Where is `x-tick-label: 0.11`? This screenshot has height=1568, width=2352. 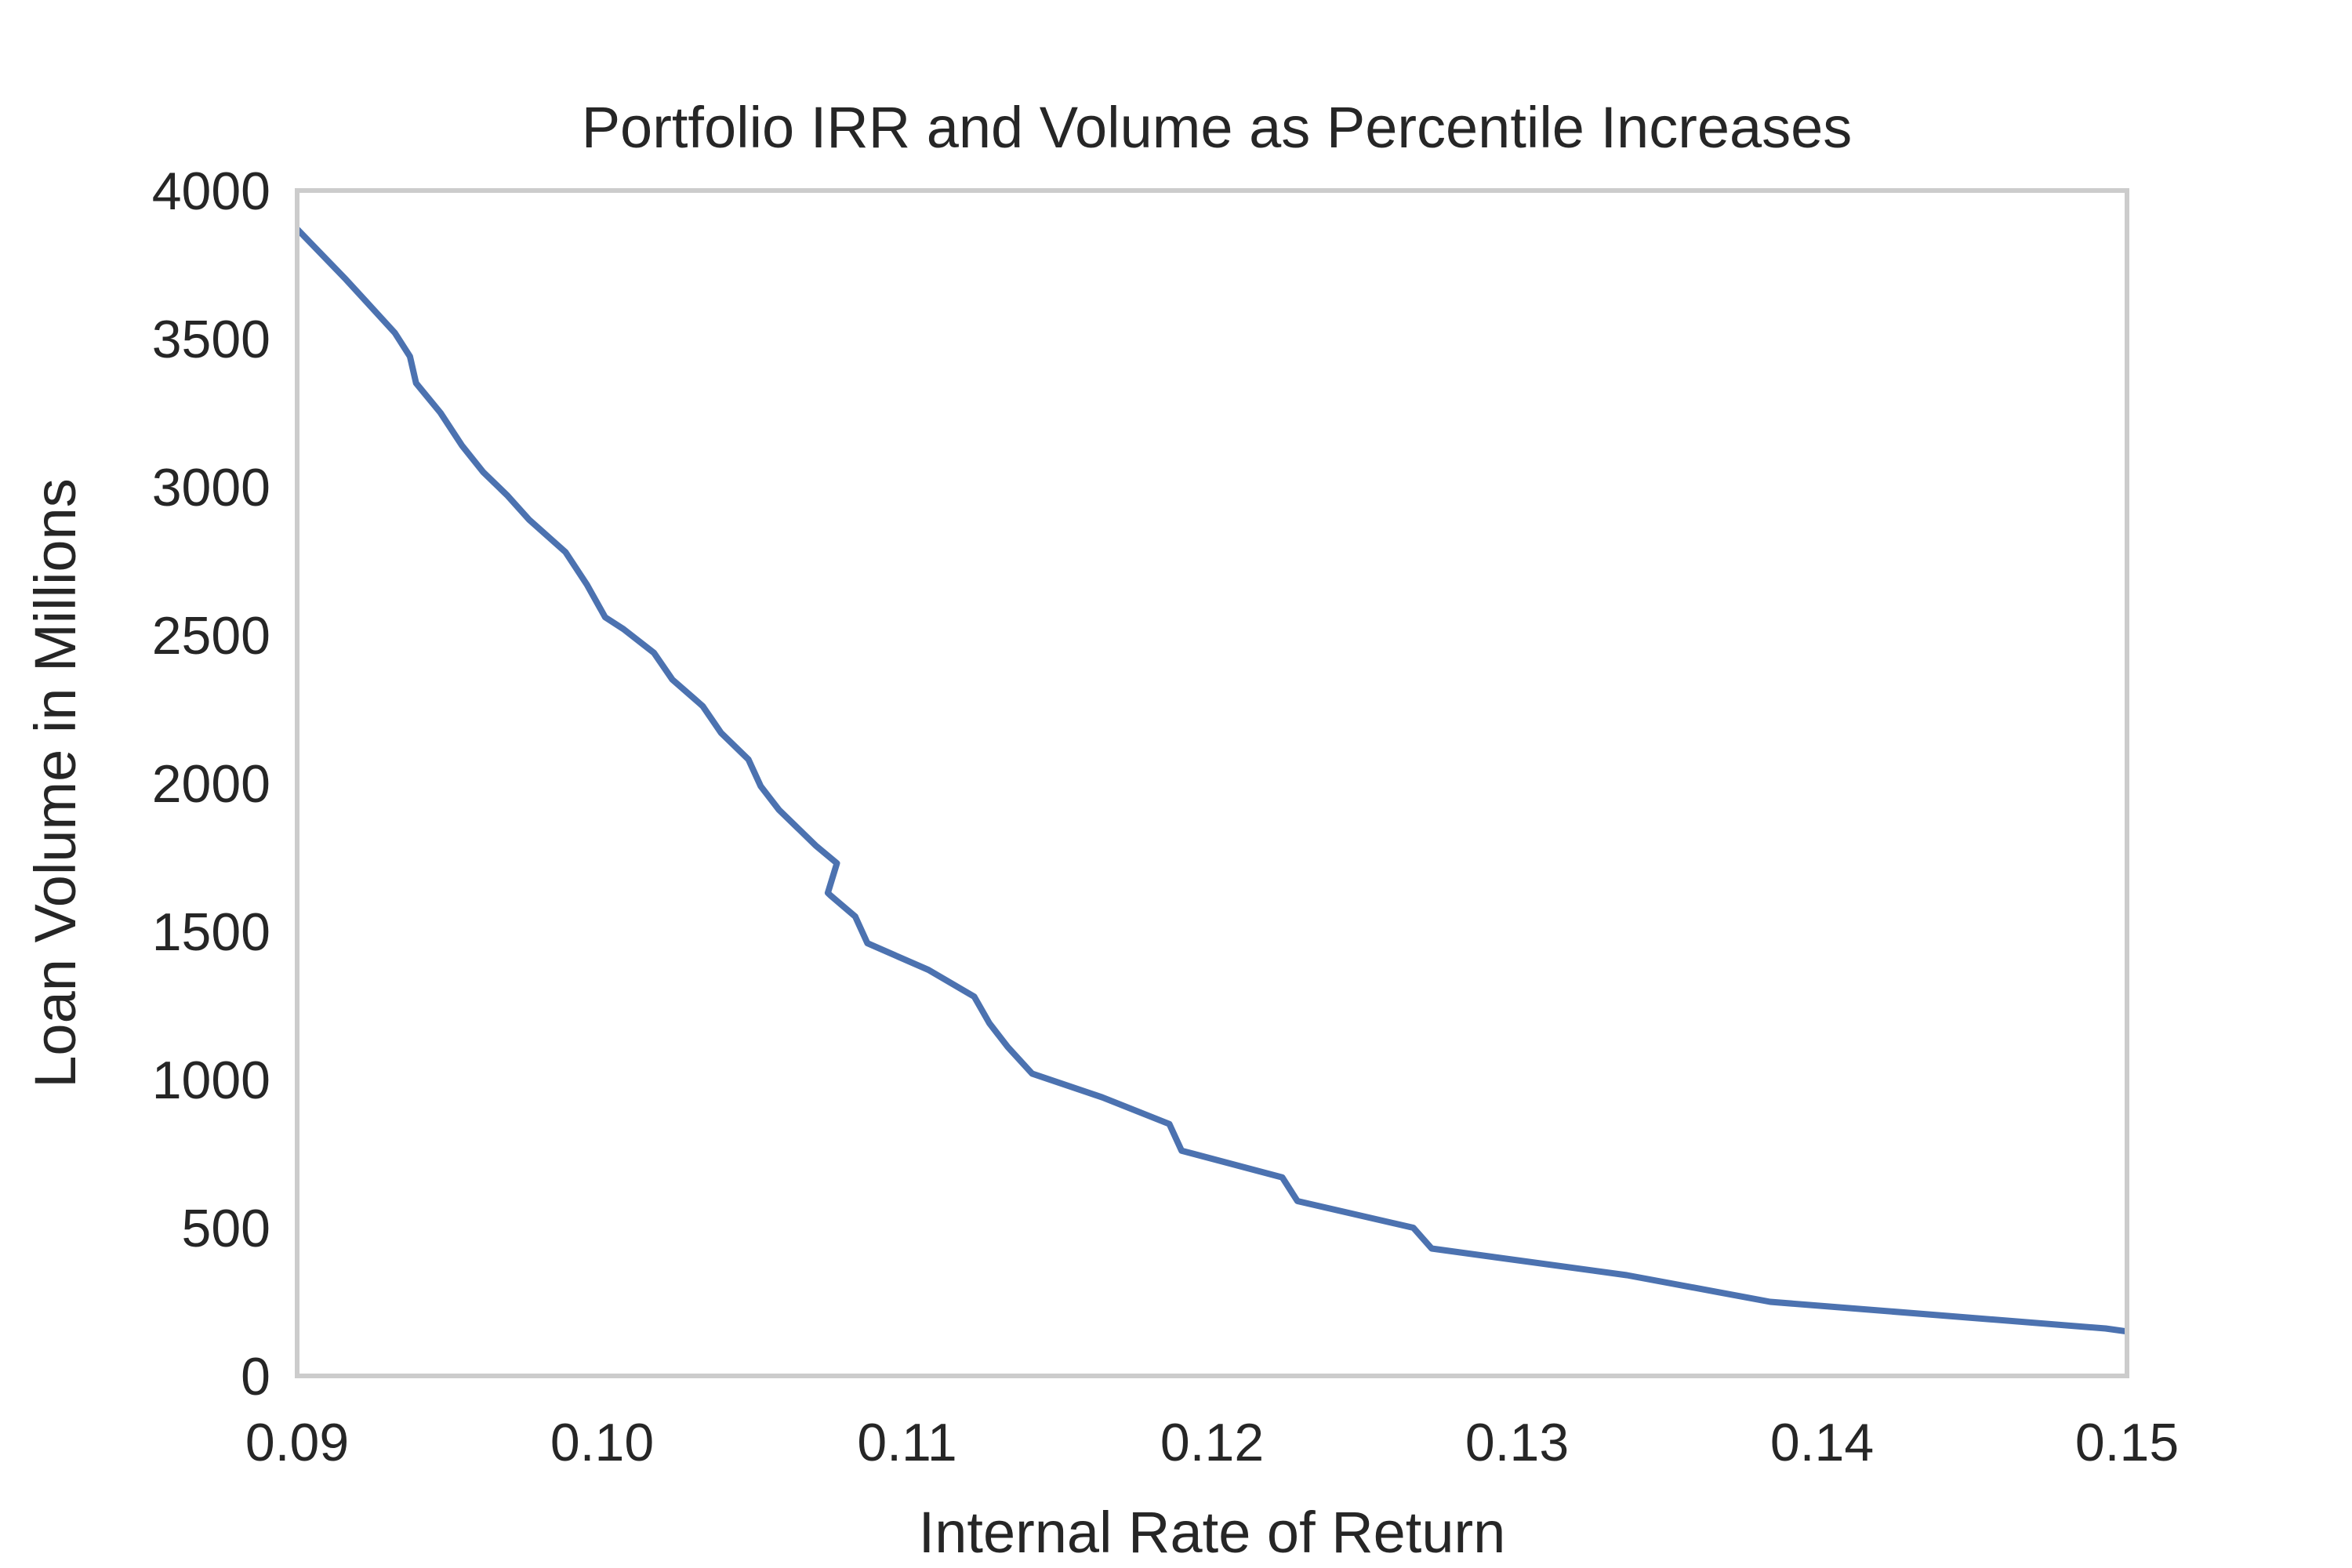 x-tick-label: 0.11 is located at coordinates (906, 1443).